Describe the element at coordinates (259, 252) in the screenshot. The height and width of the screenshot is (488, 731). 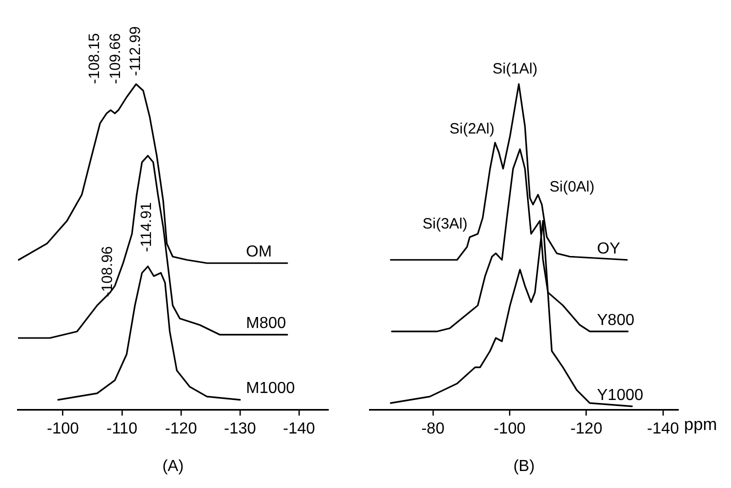
I see `series-label: OM` at that location.